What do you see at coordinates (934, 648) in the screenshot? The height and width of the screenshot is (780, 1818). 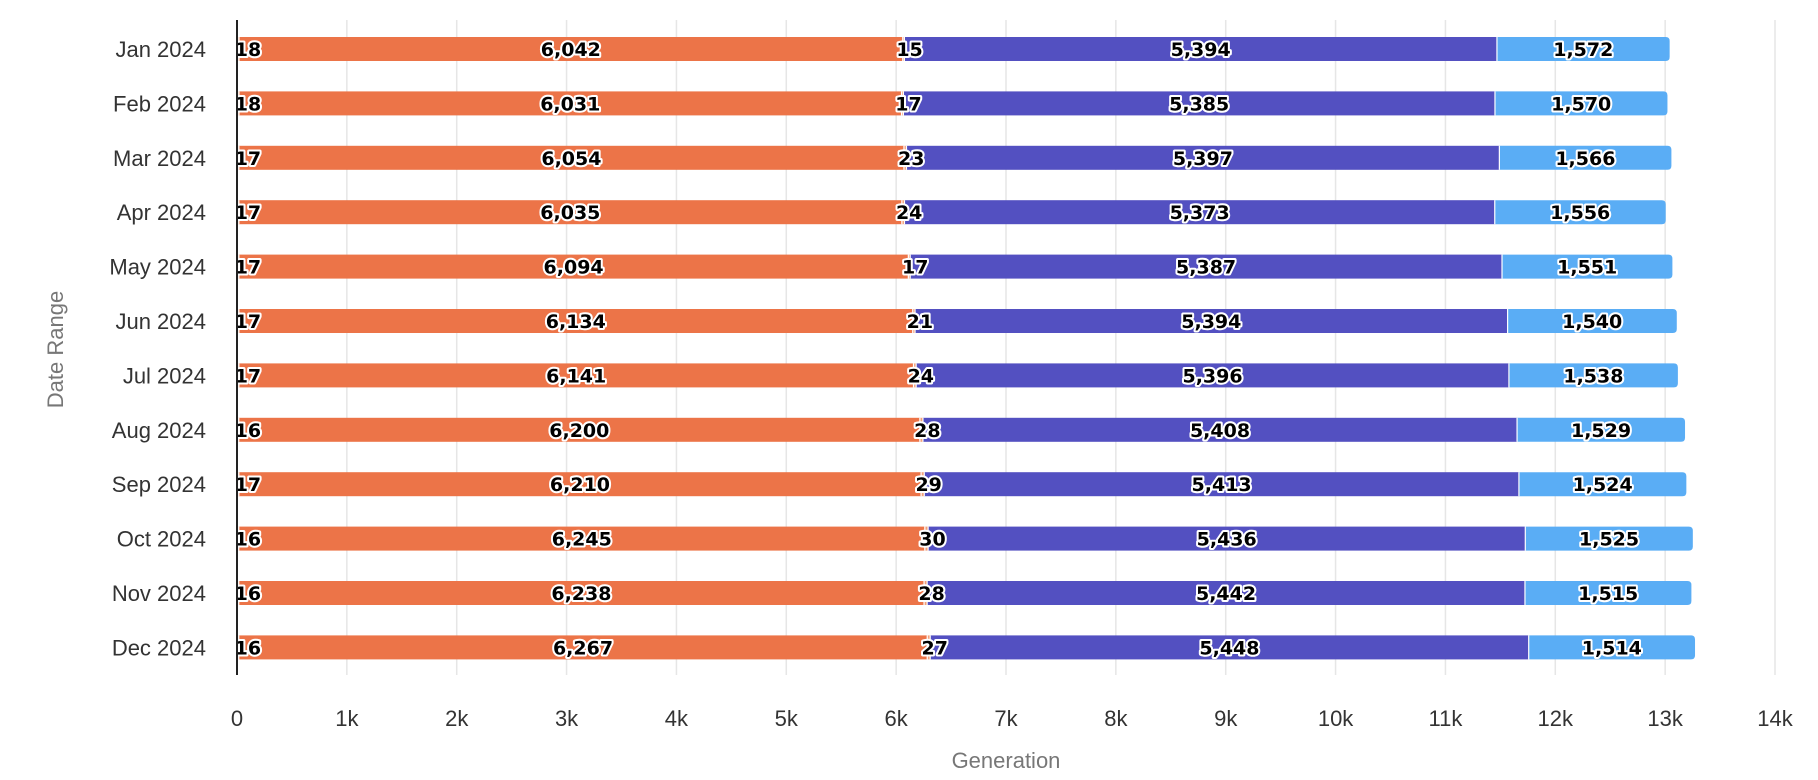 I see `data-label: 27` at bounding box center [934, 648].